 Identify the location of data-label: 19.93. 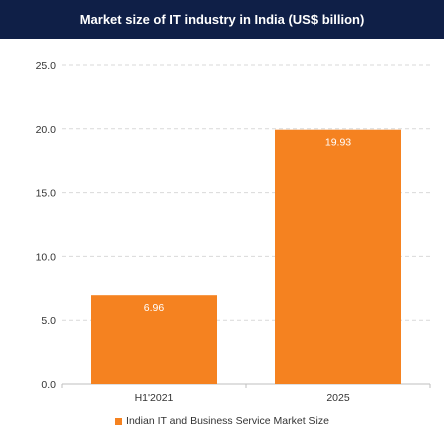
(338, 143).